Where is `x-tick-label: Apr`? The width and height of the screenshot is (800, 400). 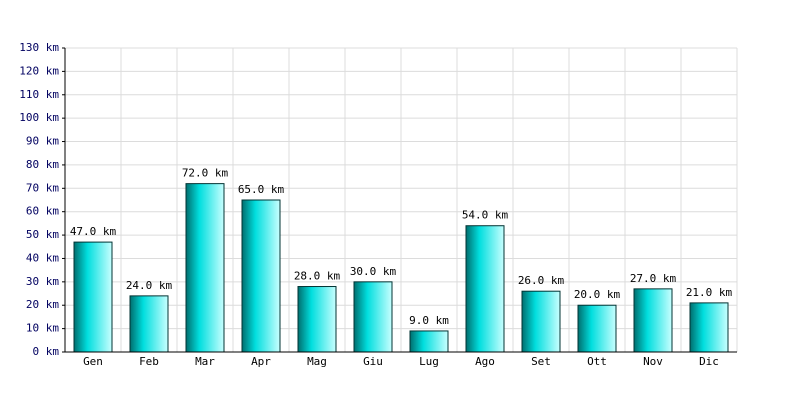 x-tick-label: Apr is located at coordinates (261, 361).